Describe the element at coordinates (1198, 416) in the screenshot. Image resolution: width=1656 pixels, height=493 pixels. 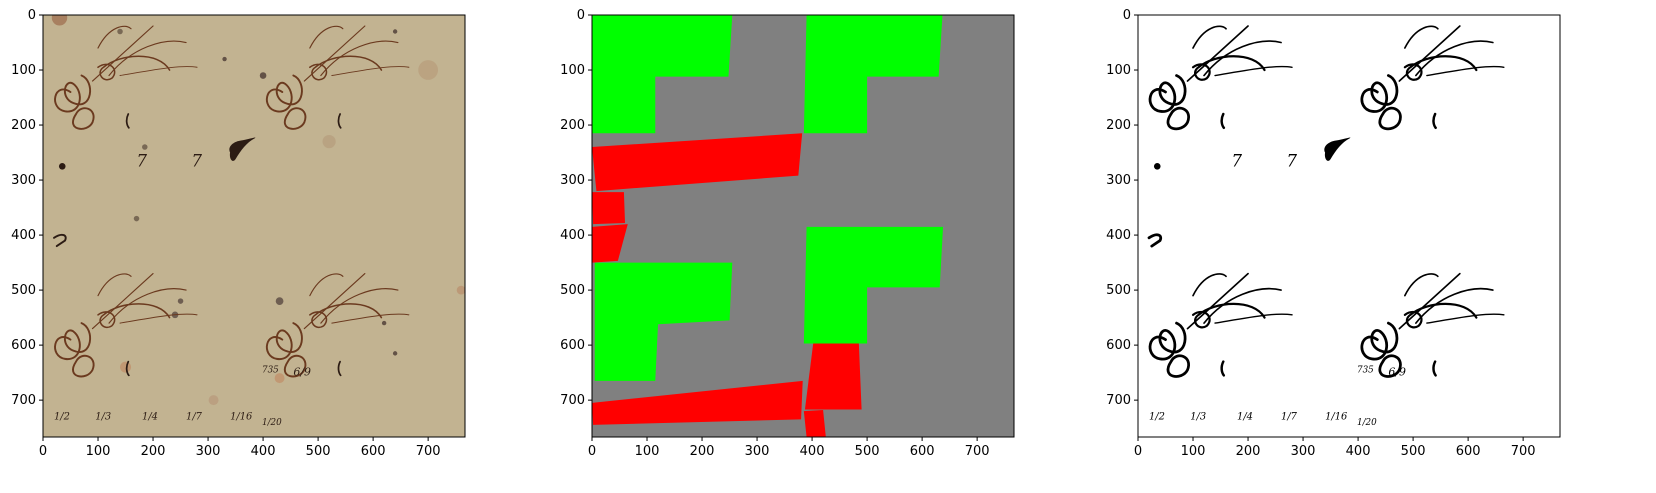
I see `manuscript-annotation: 1/3` at that location.